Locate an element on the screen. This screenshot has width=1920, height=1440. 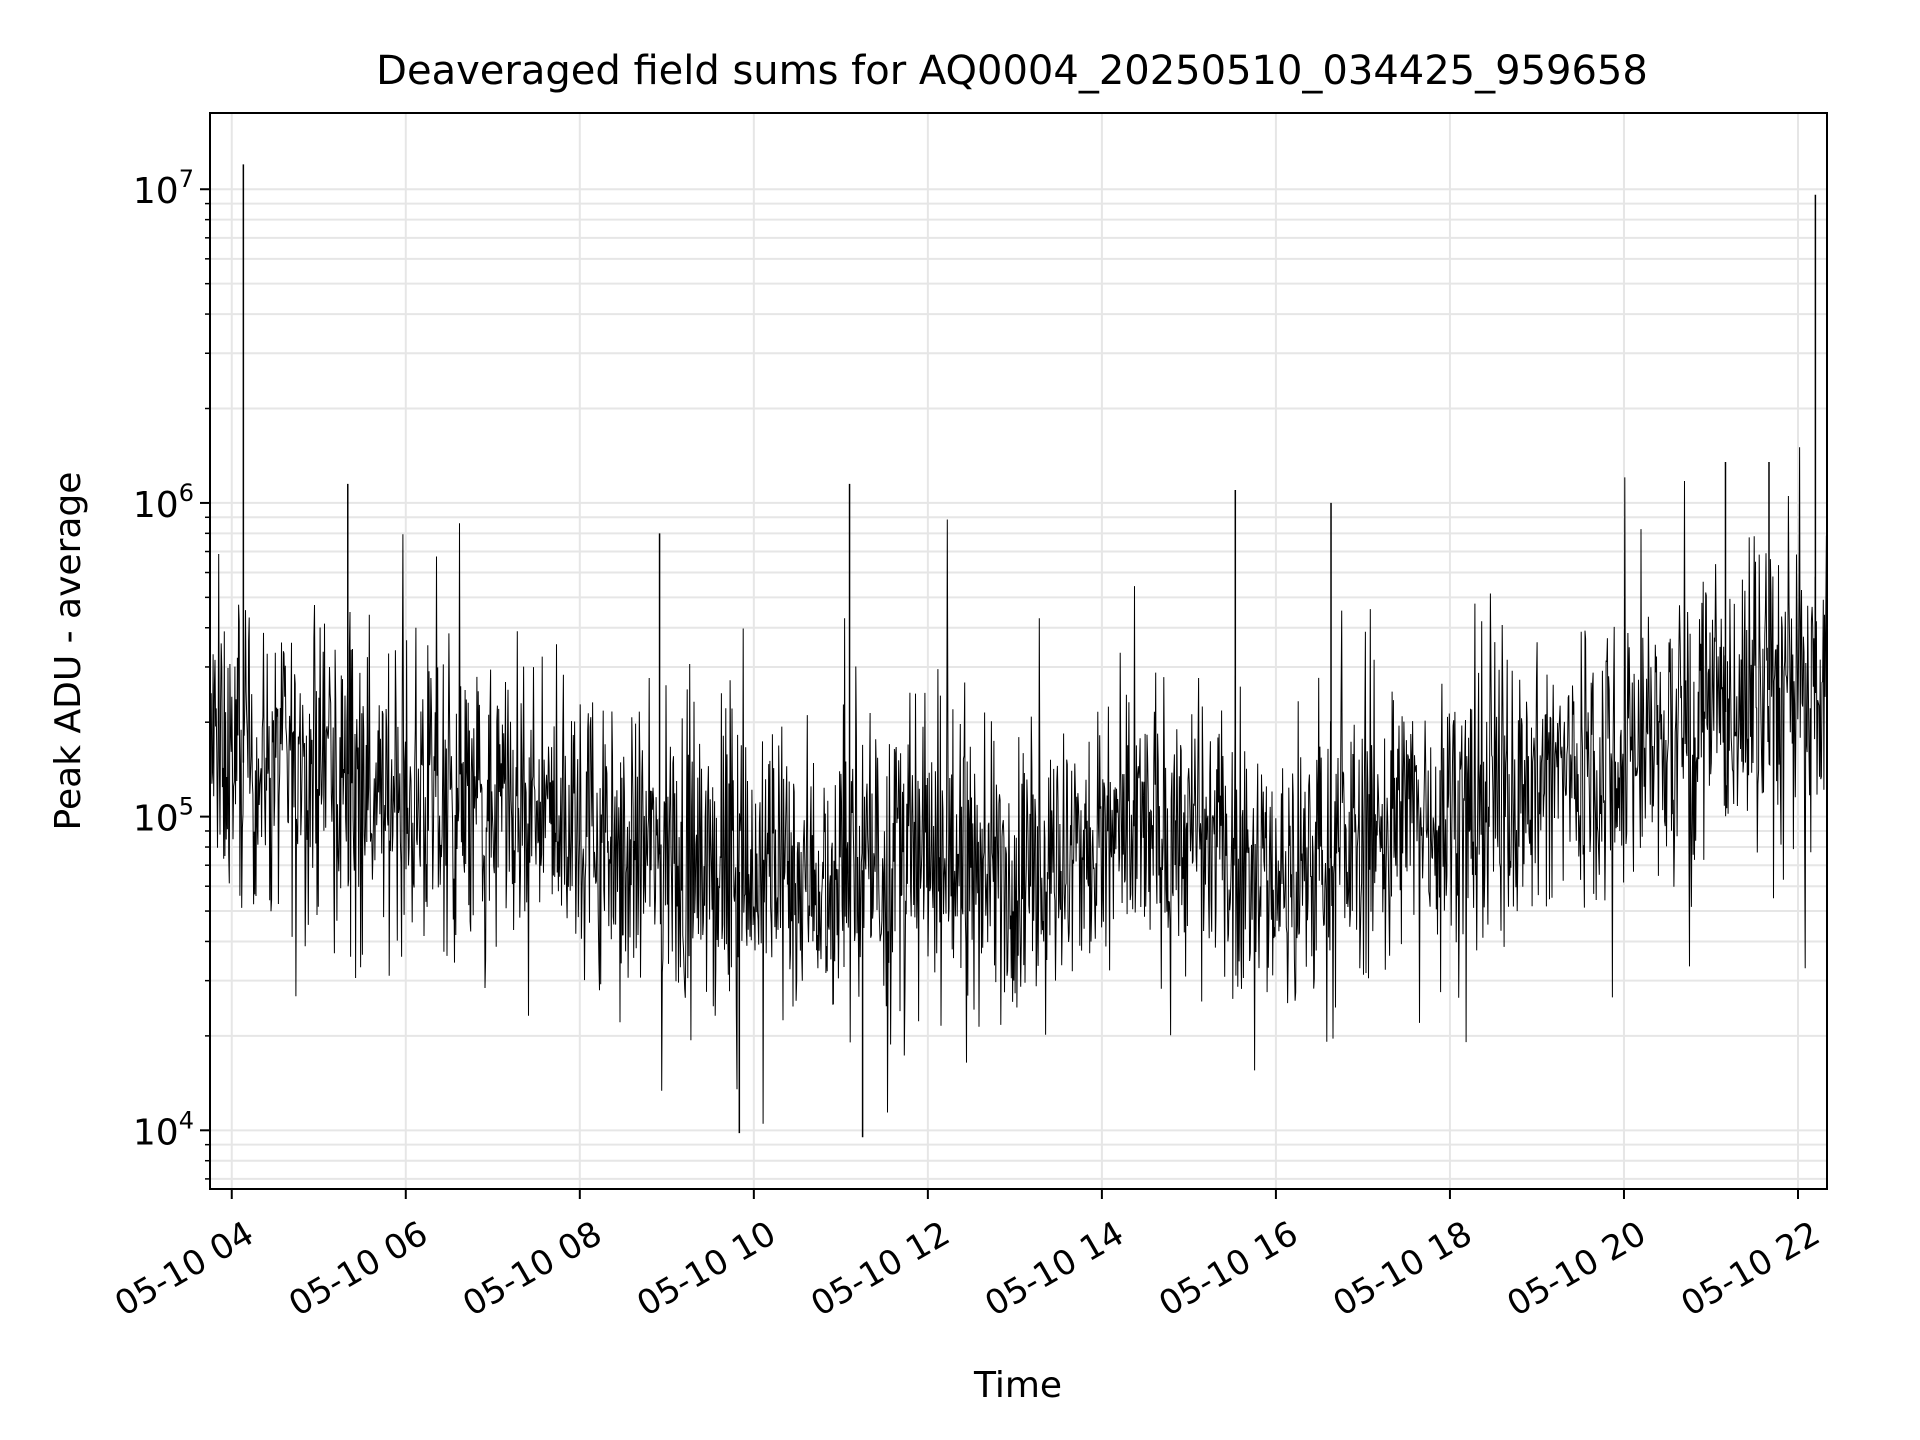
x-tick-label: 05-10 16 is located at coordinates (1228, 1269).